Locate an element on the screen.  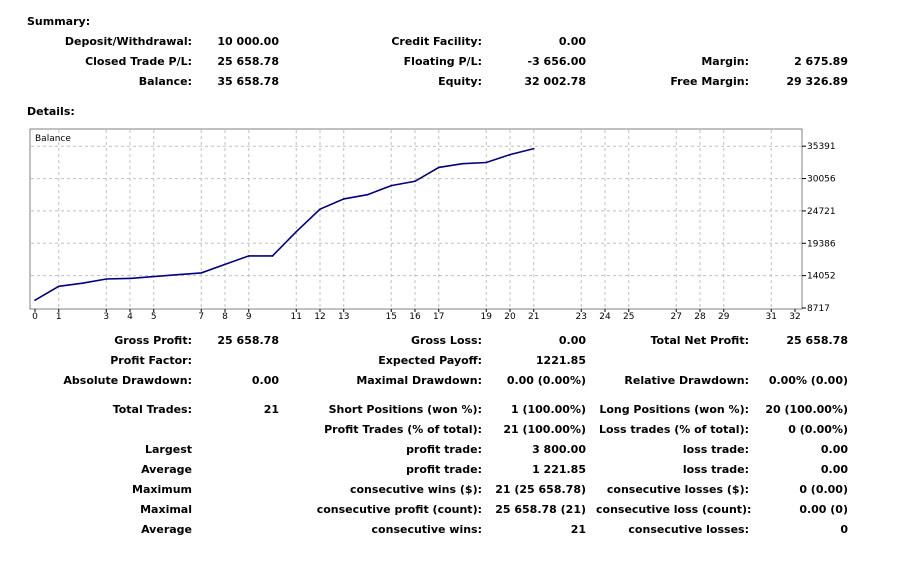
y-tick-label: 24721 is located at coordinates (821, 212).